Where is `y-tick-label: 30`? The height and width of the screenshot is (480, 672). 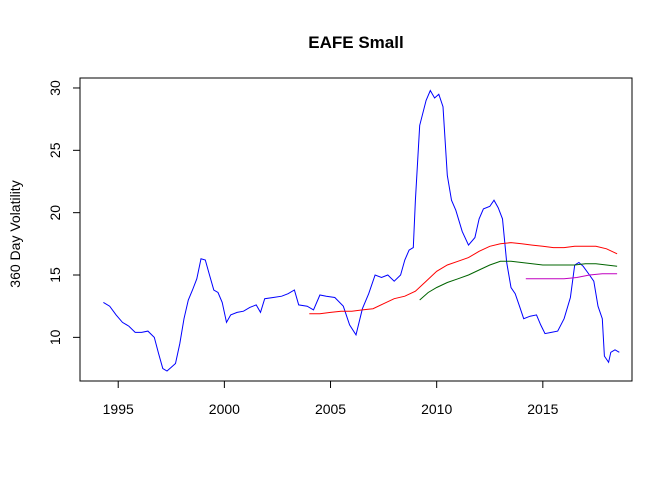
y-tick-label: 30 is located at coordinates (55, 88).